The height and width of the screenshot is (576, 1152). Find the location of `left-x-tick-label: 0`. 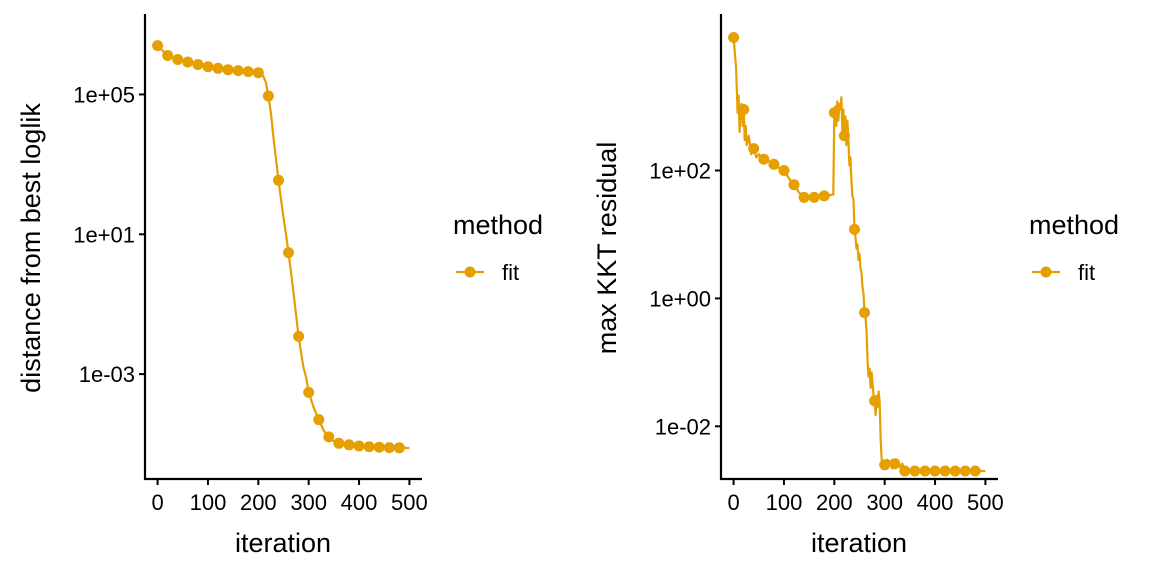

left-x-tick-label: 0 is located at coordinates (157, 502).